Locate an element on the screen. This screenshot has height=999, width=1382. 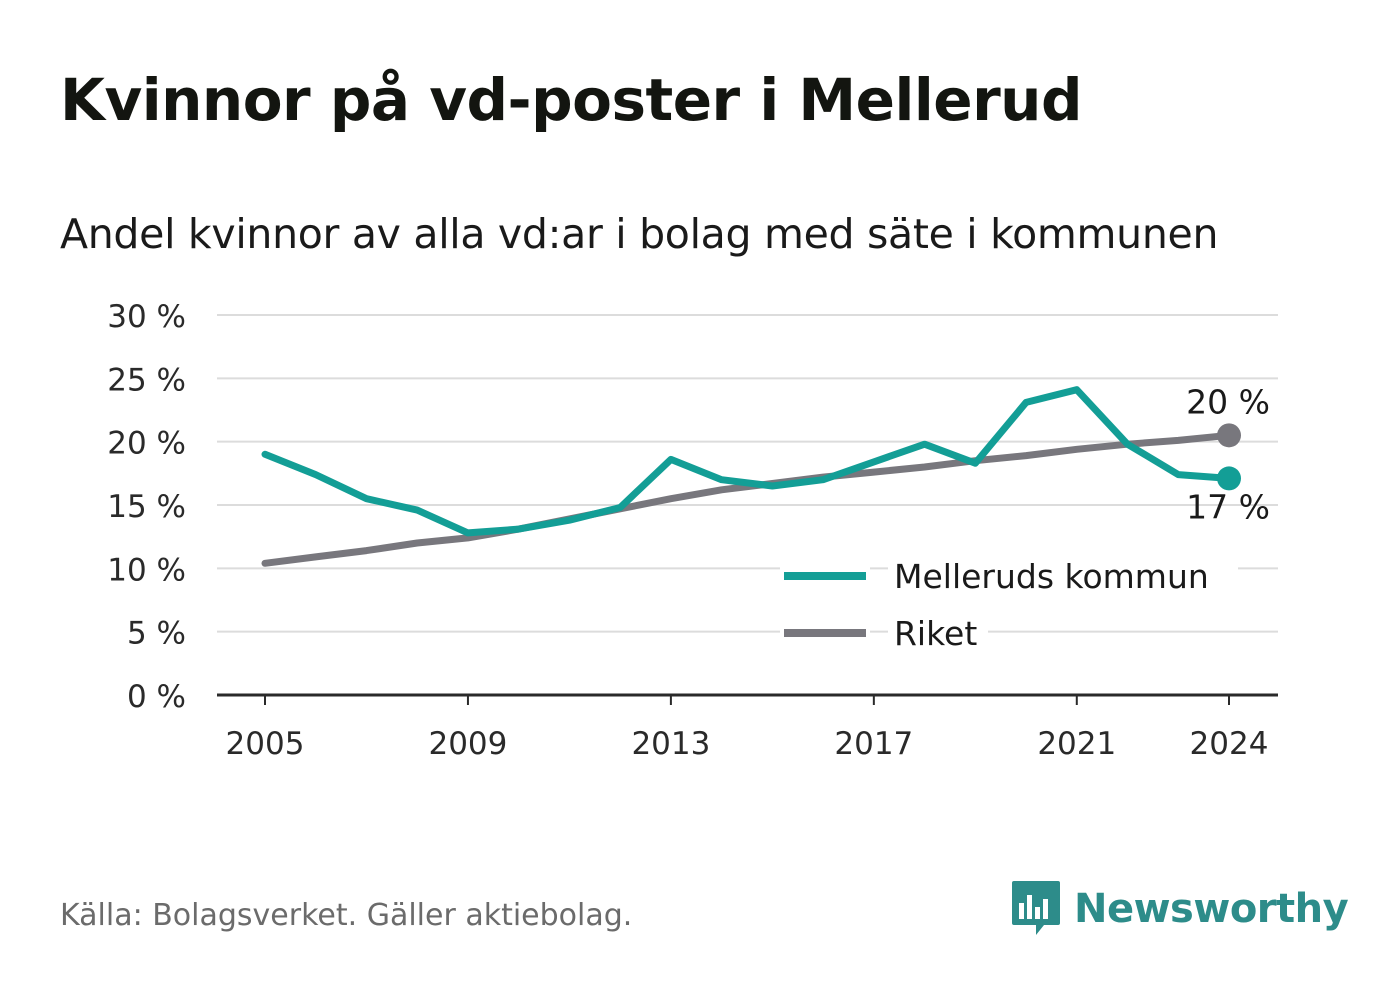
x-tick-label: 2013 is located at coordinates (670, 744).